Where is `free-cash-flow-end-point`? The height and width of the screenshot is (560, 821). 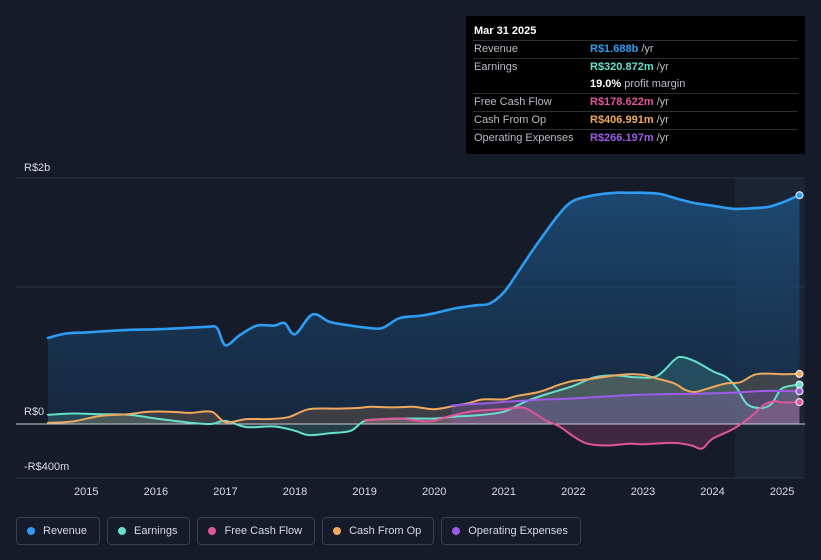 free-cash-flow-end-point is located at coordinates (799, 402).